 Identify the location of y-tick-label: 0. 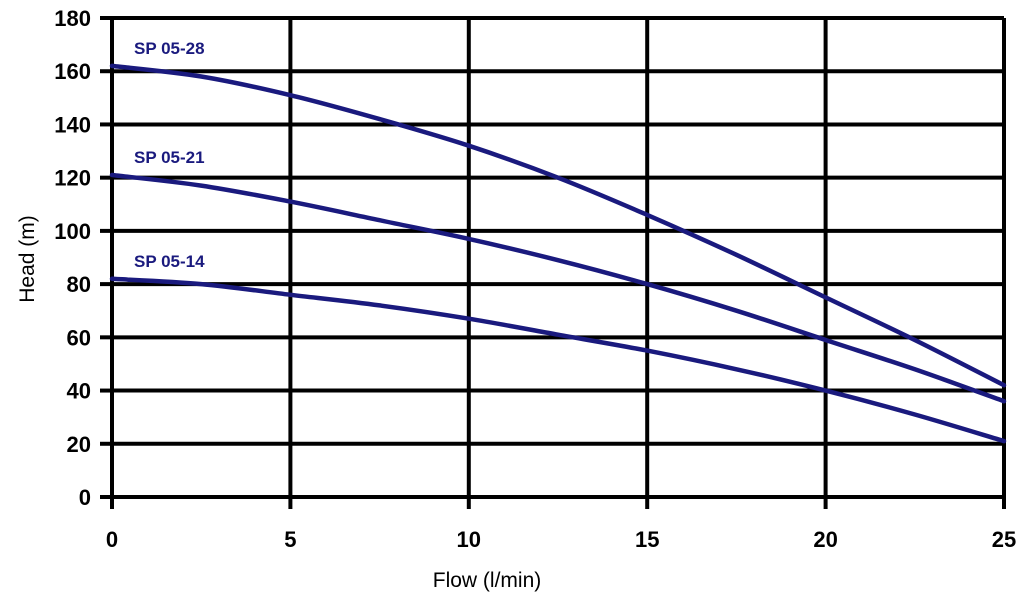
(85, 497).